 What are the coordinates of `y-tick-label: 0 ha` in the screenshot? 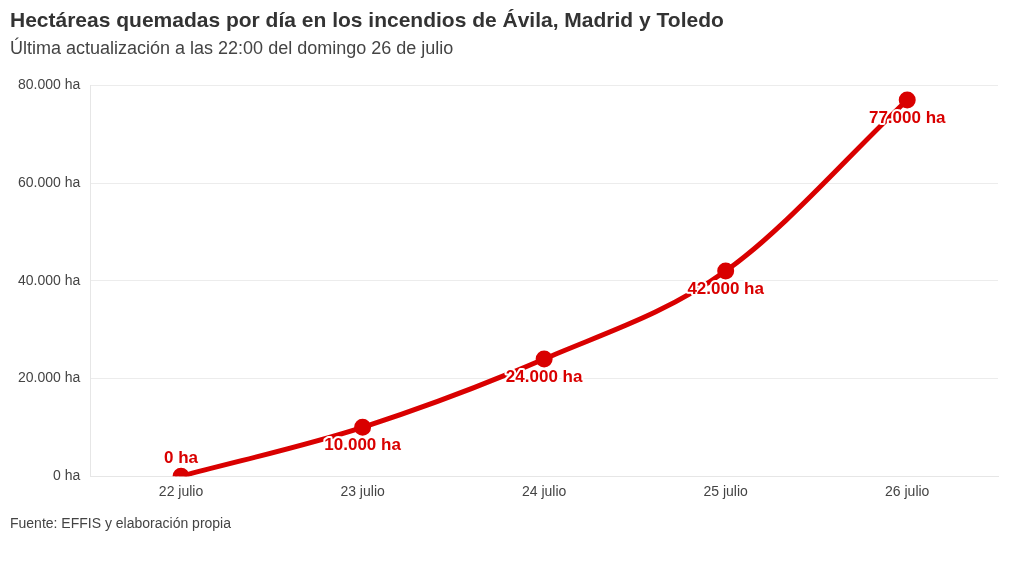 It's located at (67, 475).